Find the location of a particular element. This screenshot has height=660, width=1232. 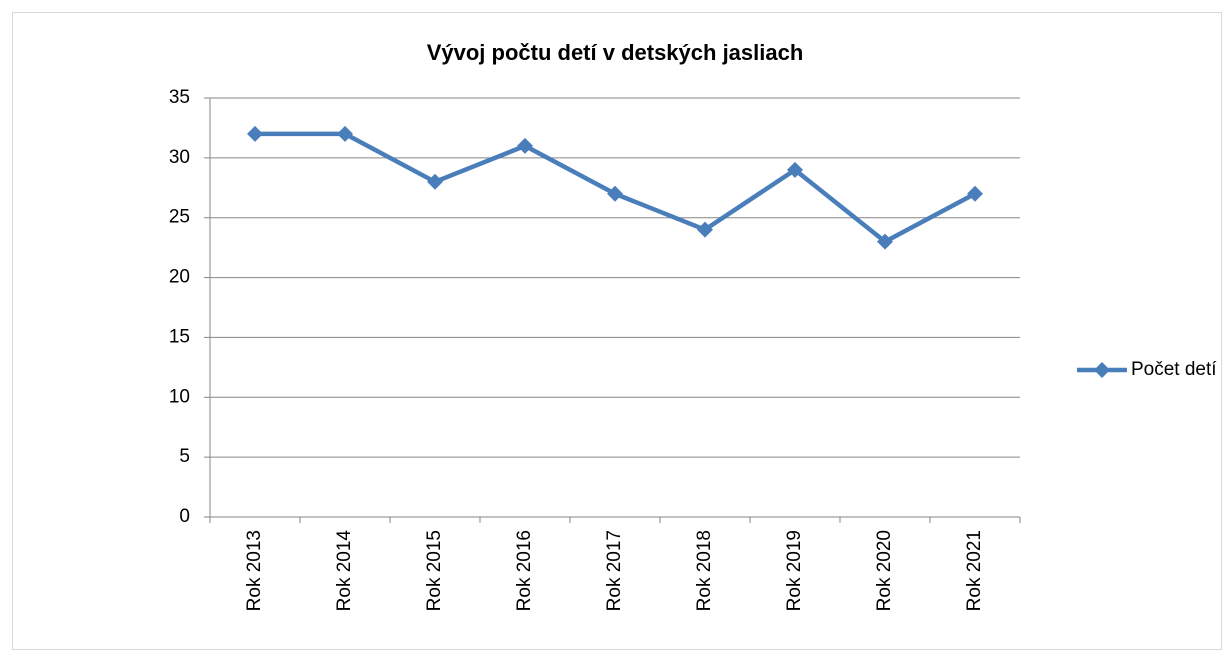

y-tick-label: 30 is located at coordinates (179, 157).